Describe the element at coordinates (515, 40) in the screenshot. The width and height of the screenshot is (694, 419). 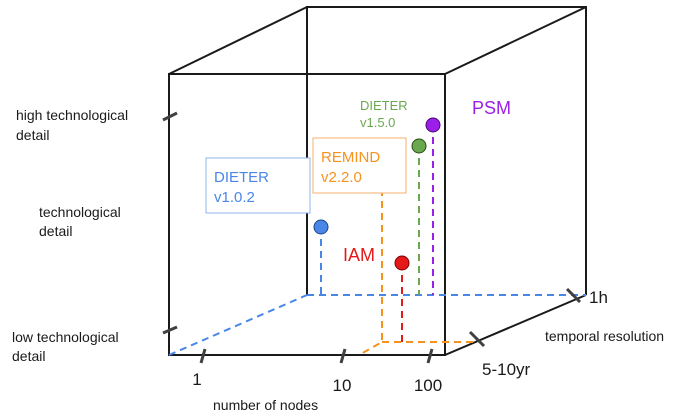
I see `cube-edge-top-right` at that location.